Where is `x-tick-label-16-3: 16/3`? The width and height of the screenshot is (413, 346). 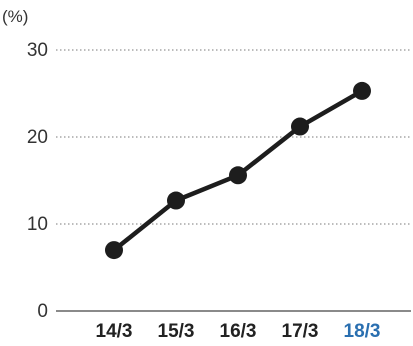 x-tick-label-16-3: 16/3 is located at coordinates (238, 331).